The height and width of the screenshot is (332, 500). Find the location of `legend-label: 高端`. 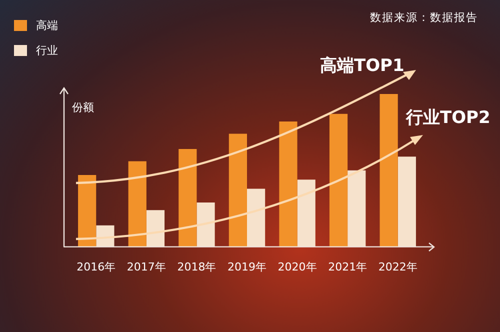

legend-label: 高端 is located at coordinates (47, 25).